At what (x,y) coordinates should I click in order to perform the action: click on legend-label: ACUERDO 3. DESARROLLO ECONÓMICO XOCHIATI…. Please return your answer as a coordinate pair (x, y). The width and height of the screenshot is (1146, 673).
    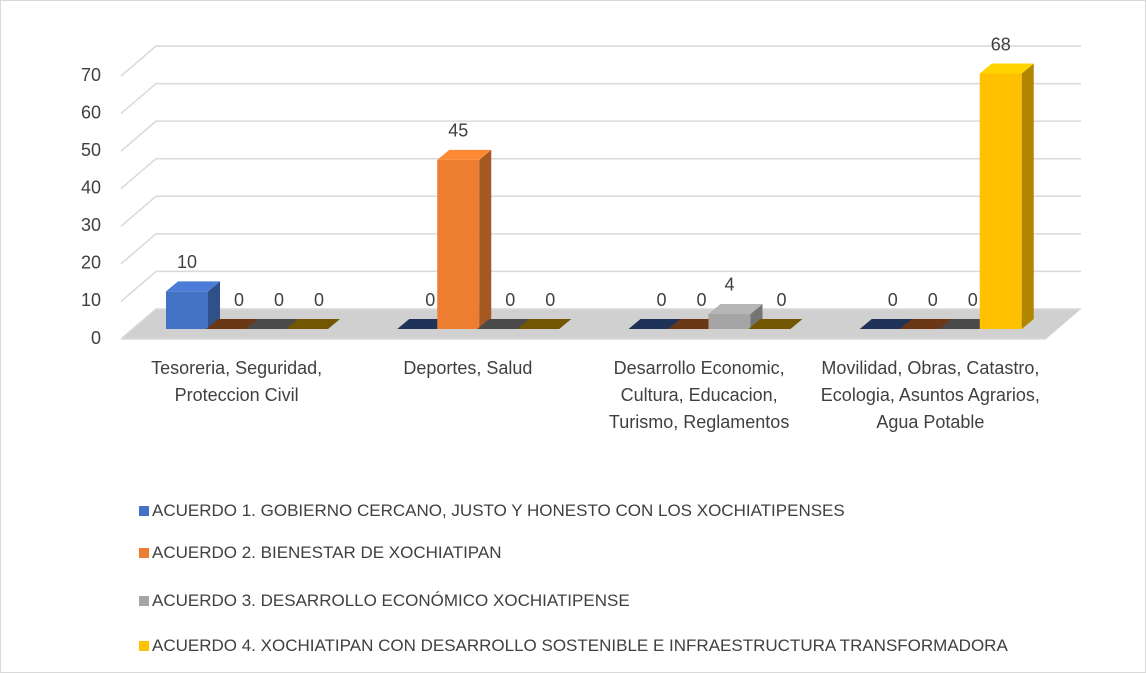
    Looking at the image, I should click on (391, 600).